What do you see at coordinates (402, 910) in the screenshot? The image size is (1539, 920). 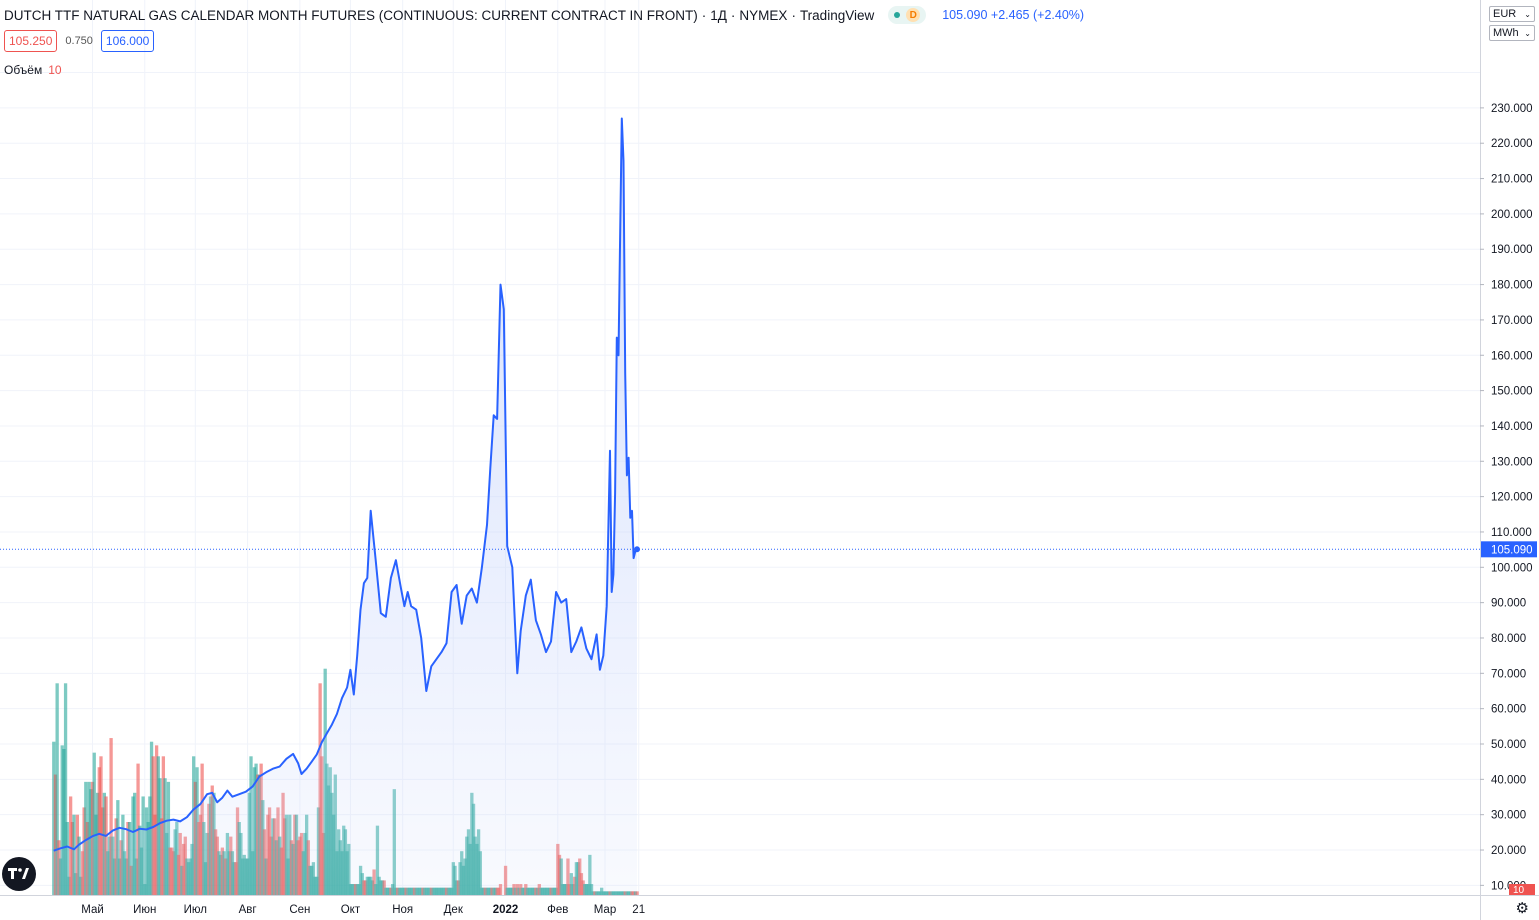 I see `x-tick-label: Ноя` at bounding box center [402, 910].